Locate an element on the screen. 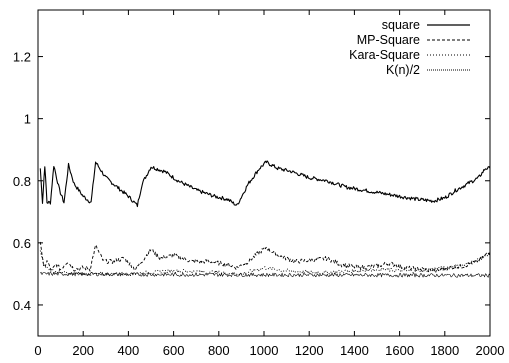 This screenshot has width=509, height=363. x-tick-label: 600 is located at coordinates (174, 350).